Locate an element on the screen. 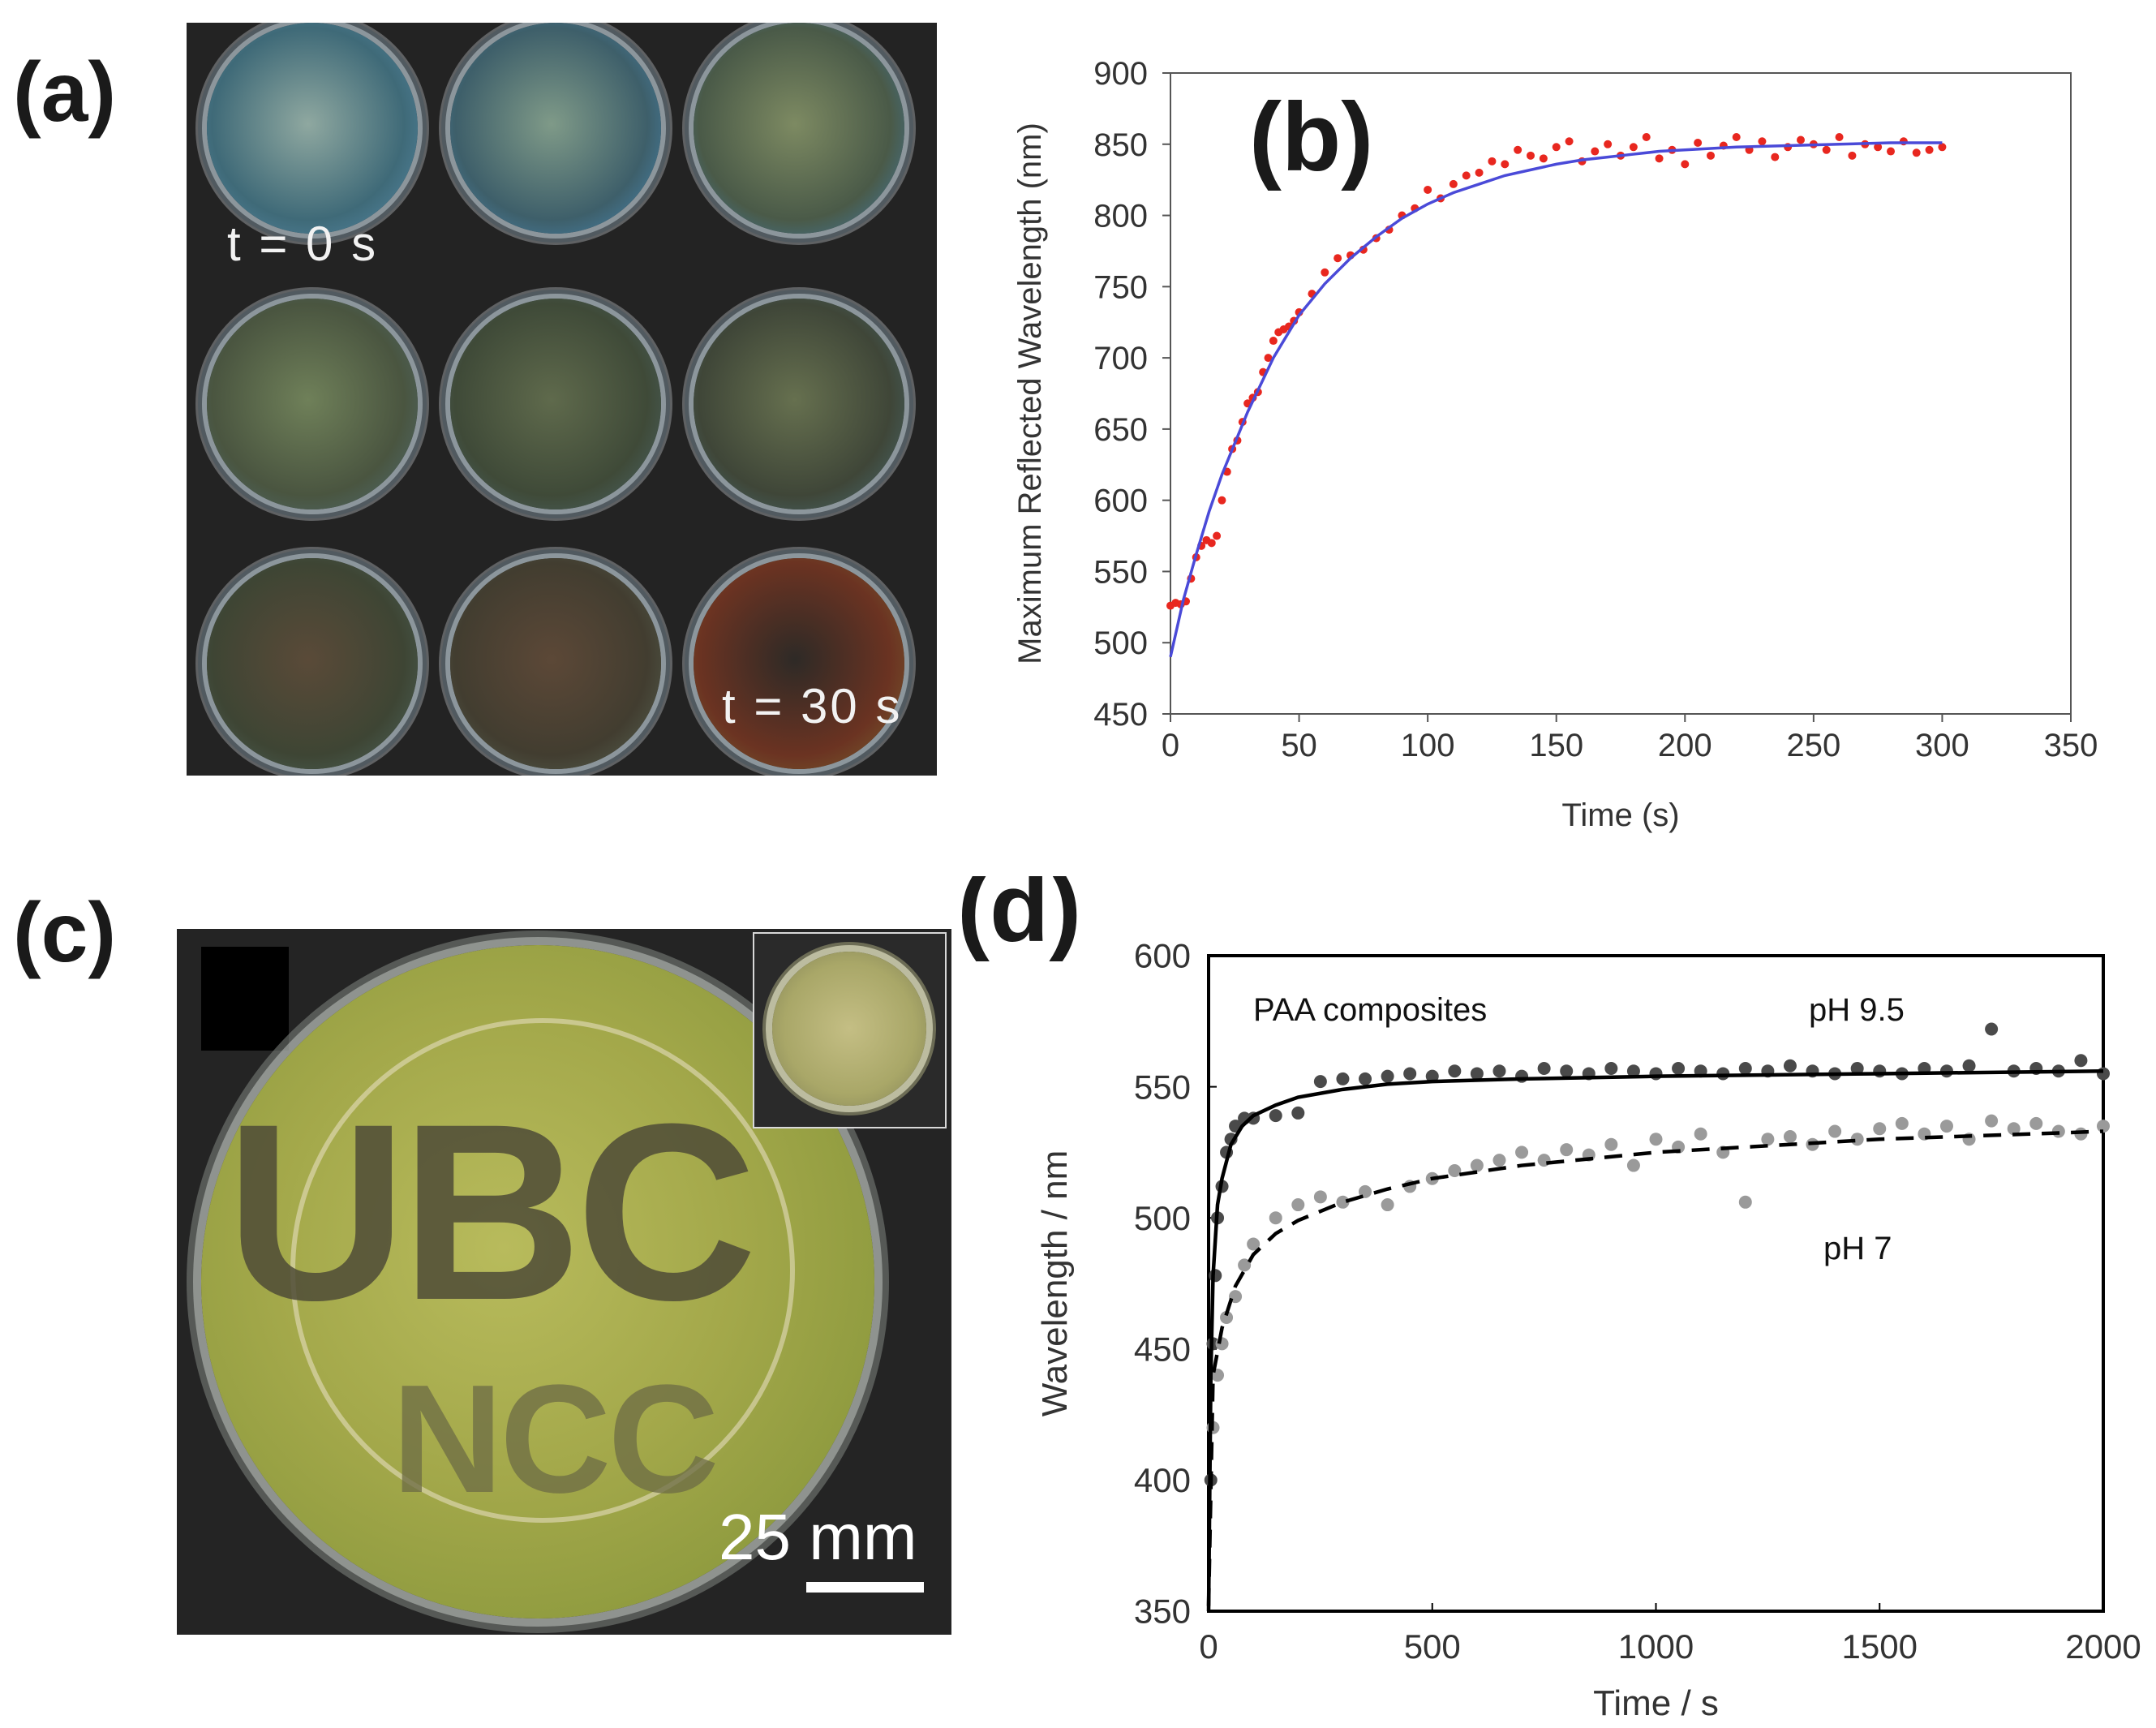 The width and height of the screenshot is (2156, 1728). ubc-text: UBC is located at coordinates (492, 1211).